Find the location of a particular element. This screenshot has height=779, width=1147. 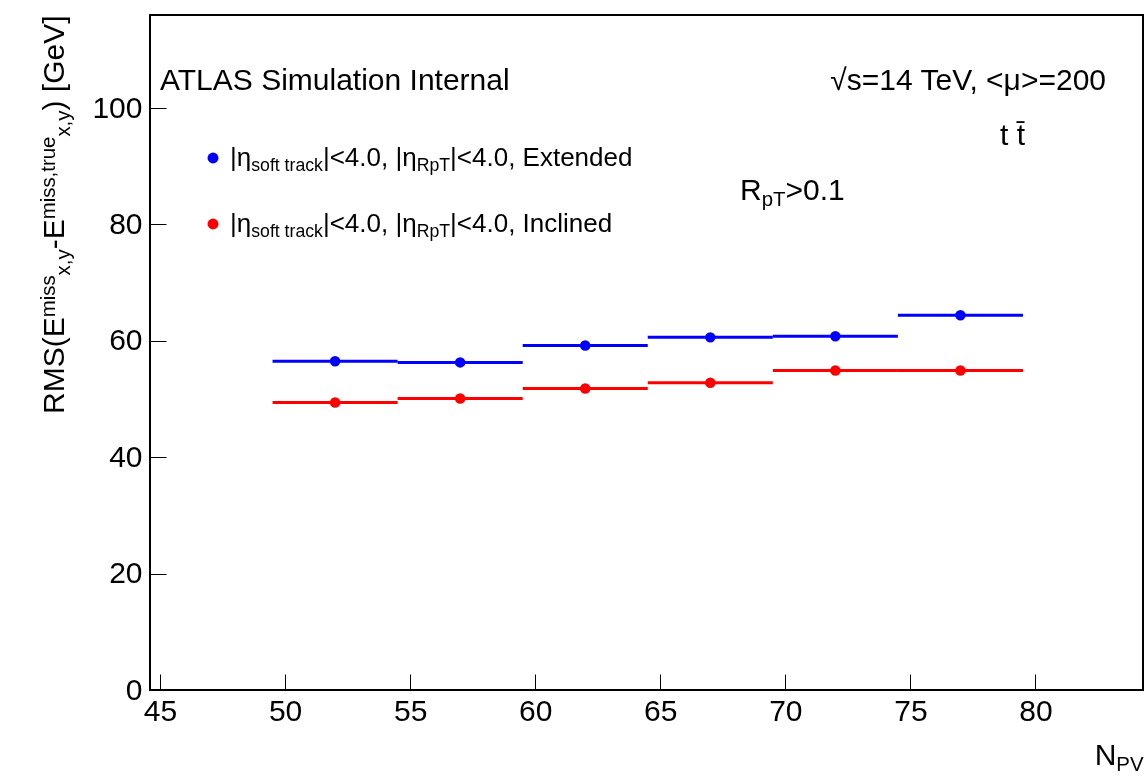

annotation: ATLAS Simulation Internal is located at coordinates (335, 79).